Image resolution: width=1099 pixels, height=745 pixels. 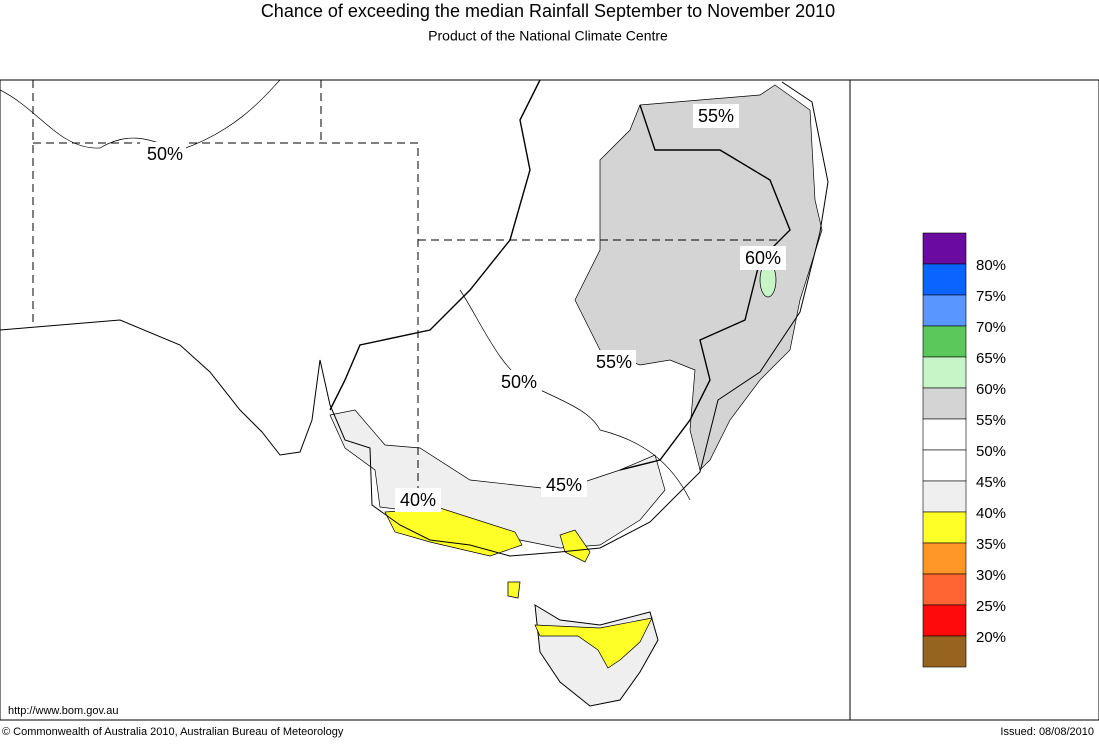 I want to click on legend-label: 60%, so click(x=991, y=389).